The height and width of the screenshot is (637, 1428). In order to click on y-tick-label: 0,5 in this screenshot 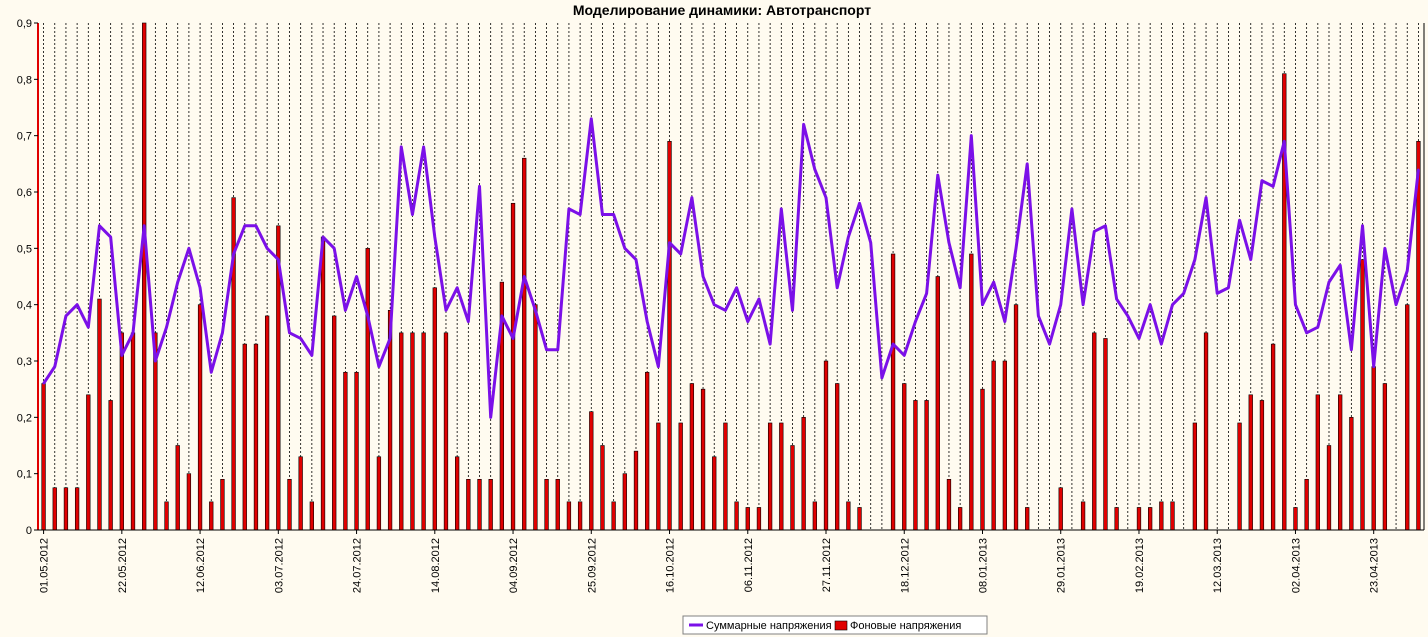, I will do `click(24, 249)`.